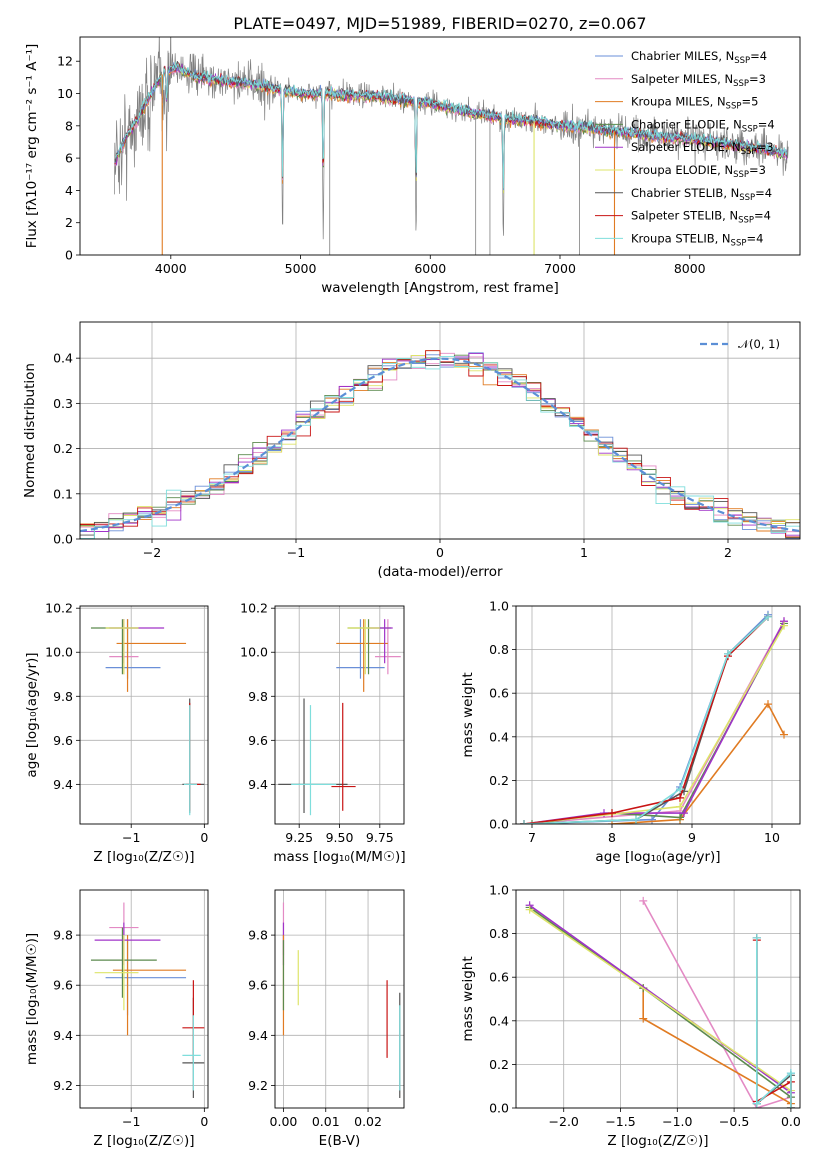 This screenshot has height=1170, width=819. I want to click on legend-entry: Kroupa MILES, NSSP=5, so click(694, 103).